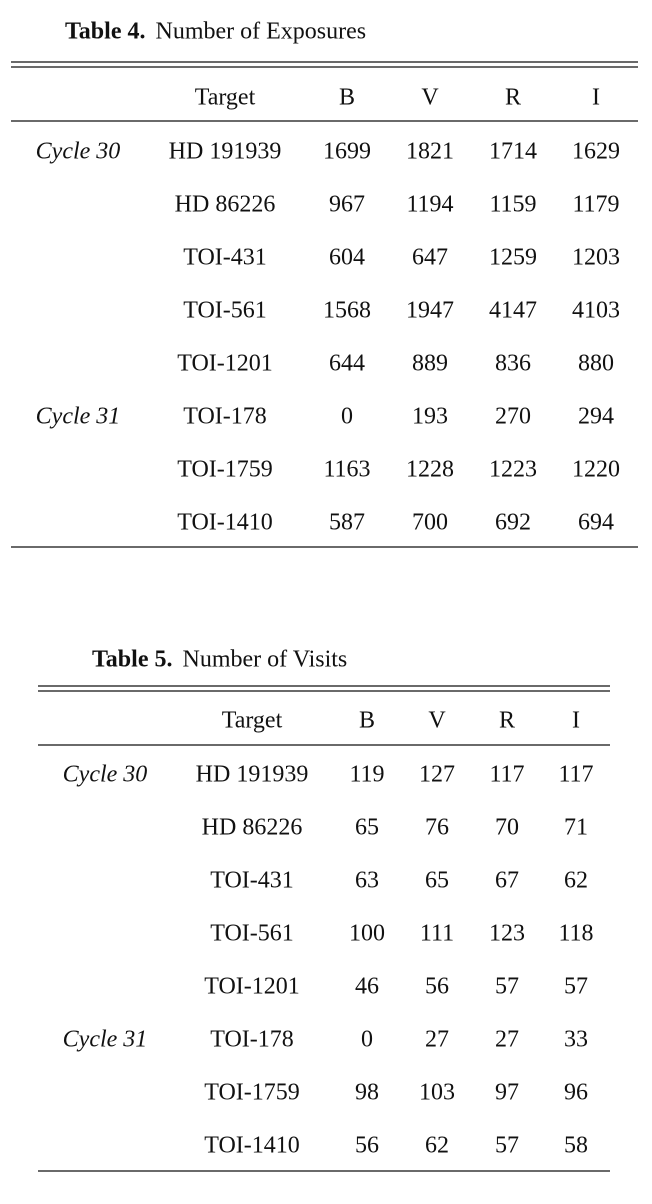  Describe the element at coordinates (132, 660) in the screenshot. I see `table-label: Table 5.` at that location.